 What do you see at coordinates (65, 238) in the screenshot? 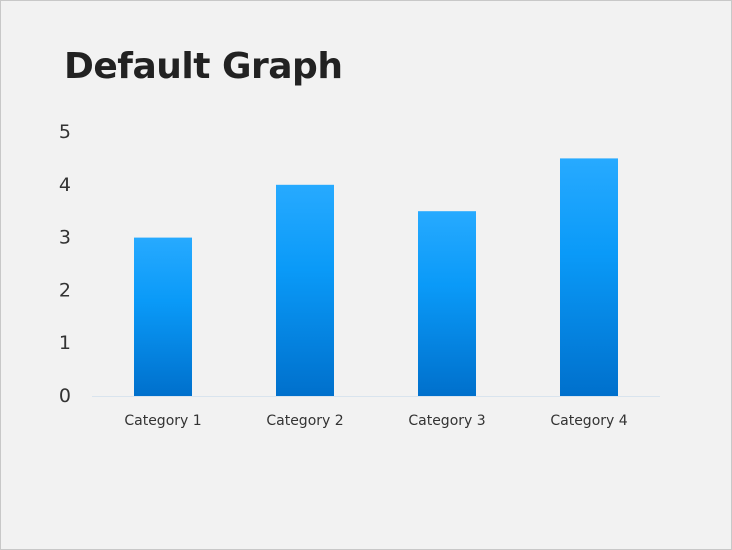
I see `y-tick-label: 3` at bounding box center [65, 238].